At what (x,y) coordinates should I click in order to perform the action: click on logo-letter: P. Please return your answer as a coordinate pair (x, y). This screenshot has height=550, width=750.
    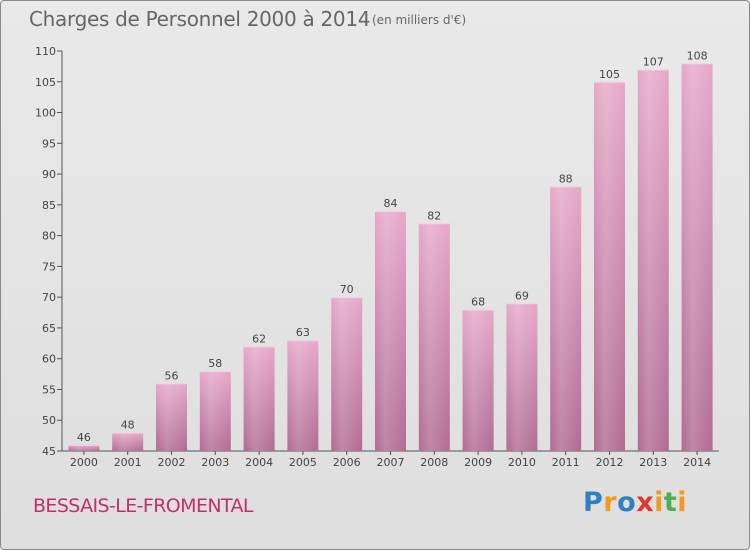
    Looking at the image, I should click on (593, 502).